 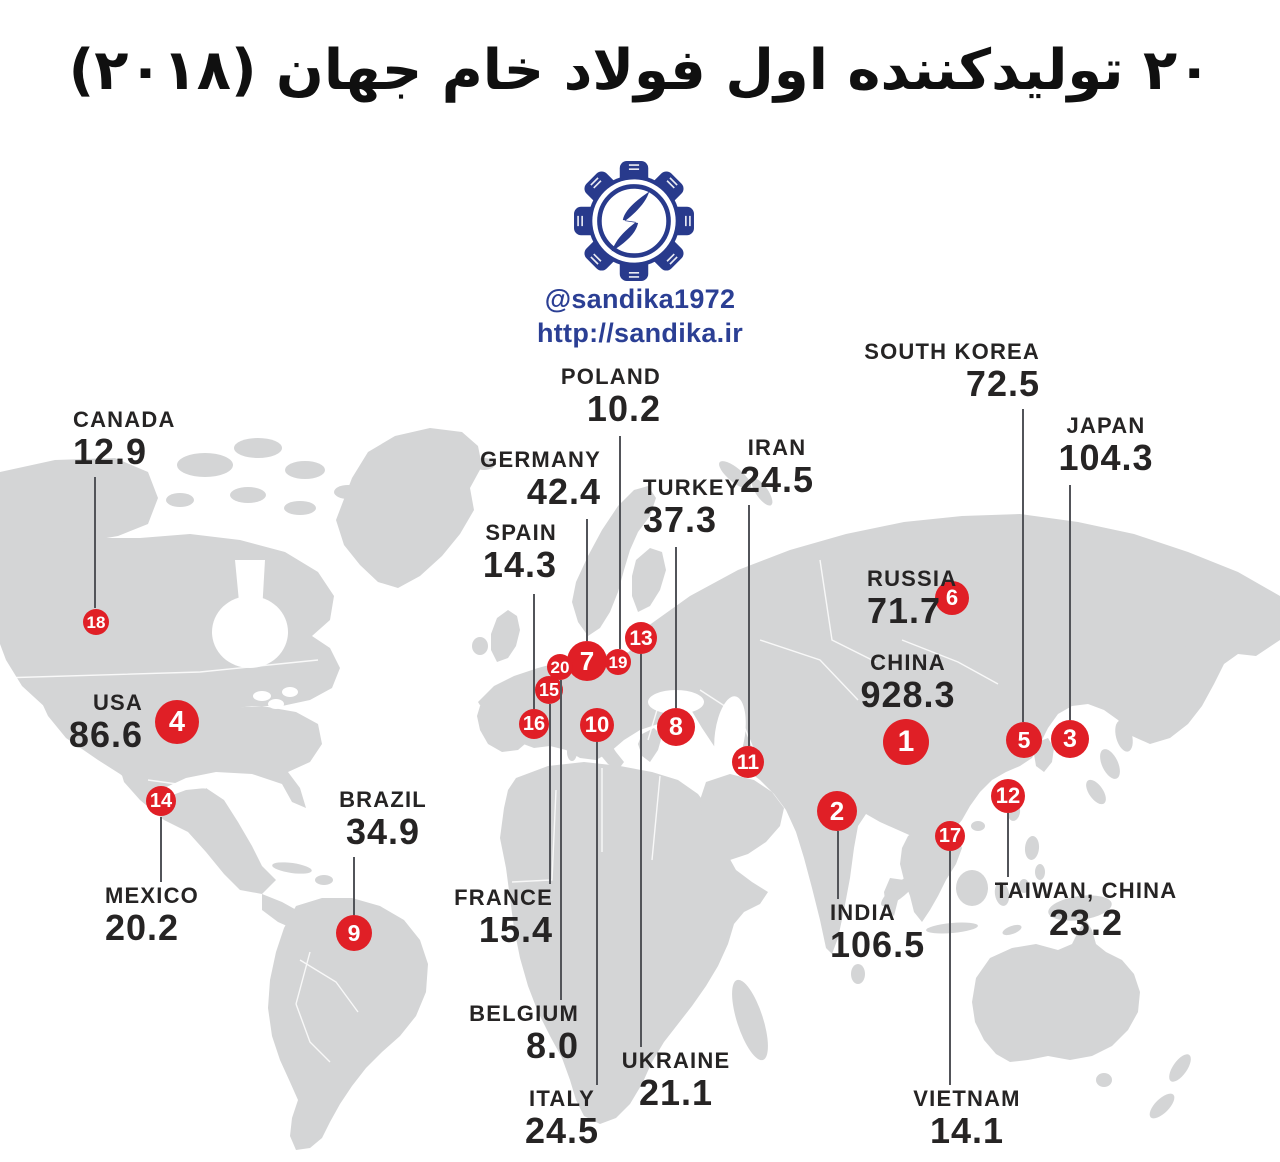 I want to click on country-value-taiwan-china: 23.2, so click(x=1086, y=922).